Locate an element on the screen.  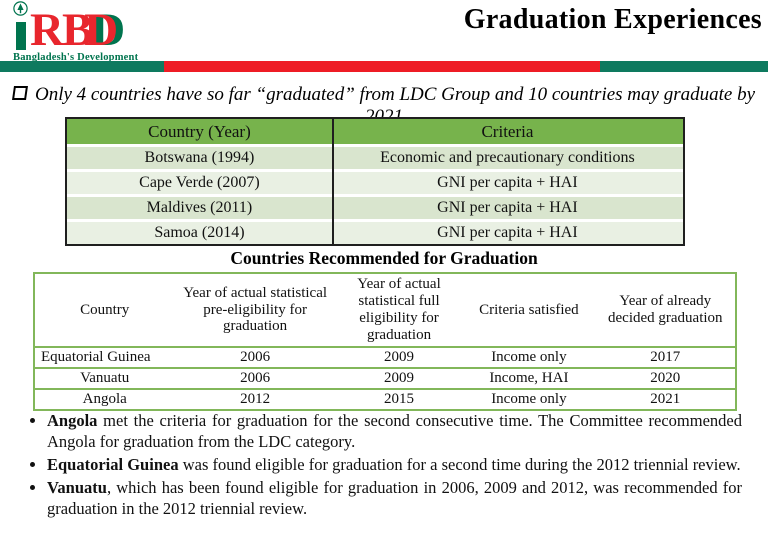
logo-letters: RBD D is located at coordinates (77, 30).